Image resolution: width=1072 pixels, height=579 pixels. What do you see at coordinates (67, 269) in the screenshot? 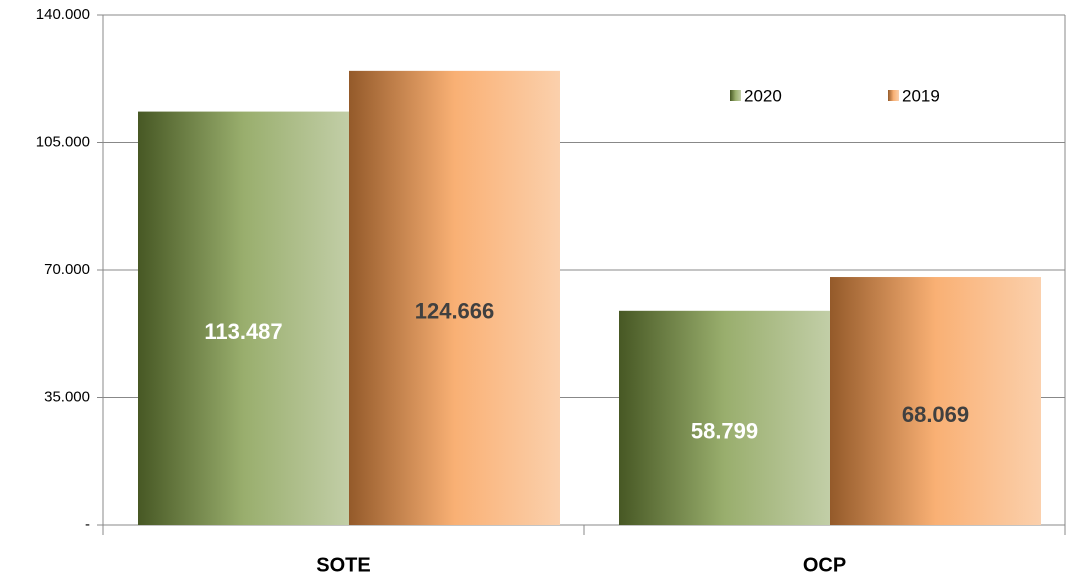
I see `y-tick-label: 70.000` at bounding box center [67, 269].